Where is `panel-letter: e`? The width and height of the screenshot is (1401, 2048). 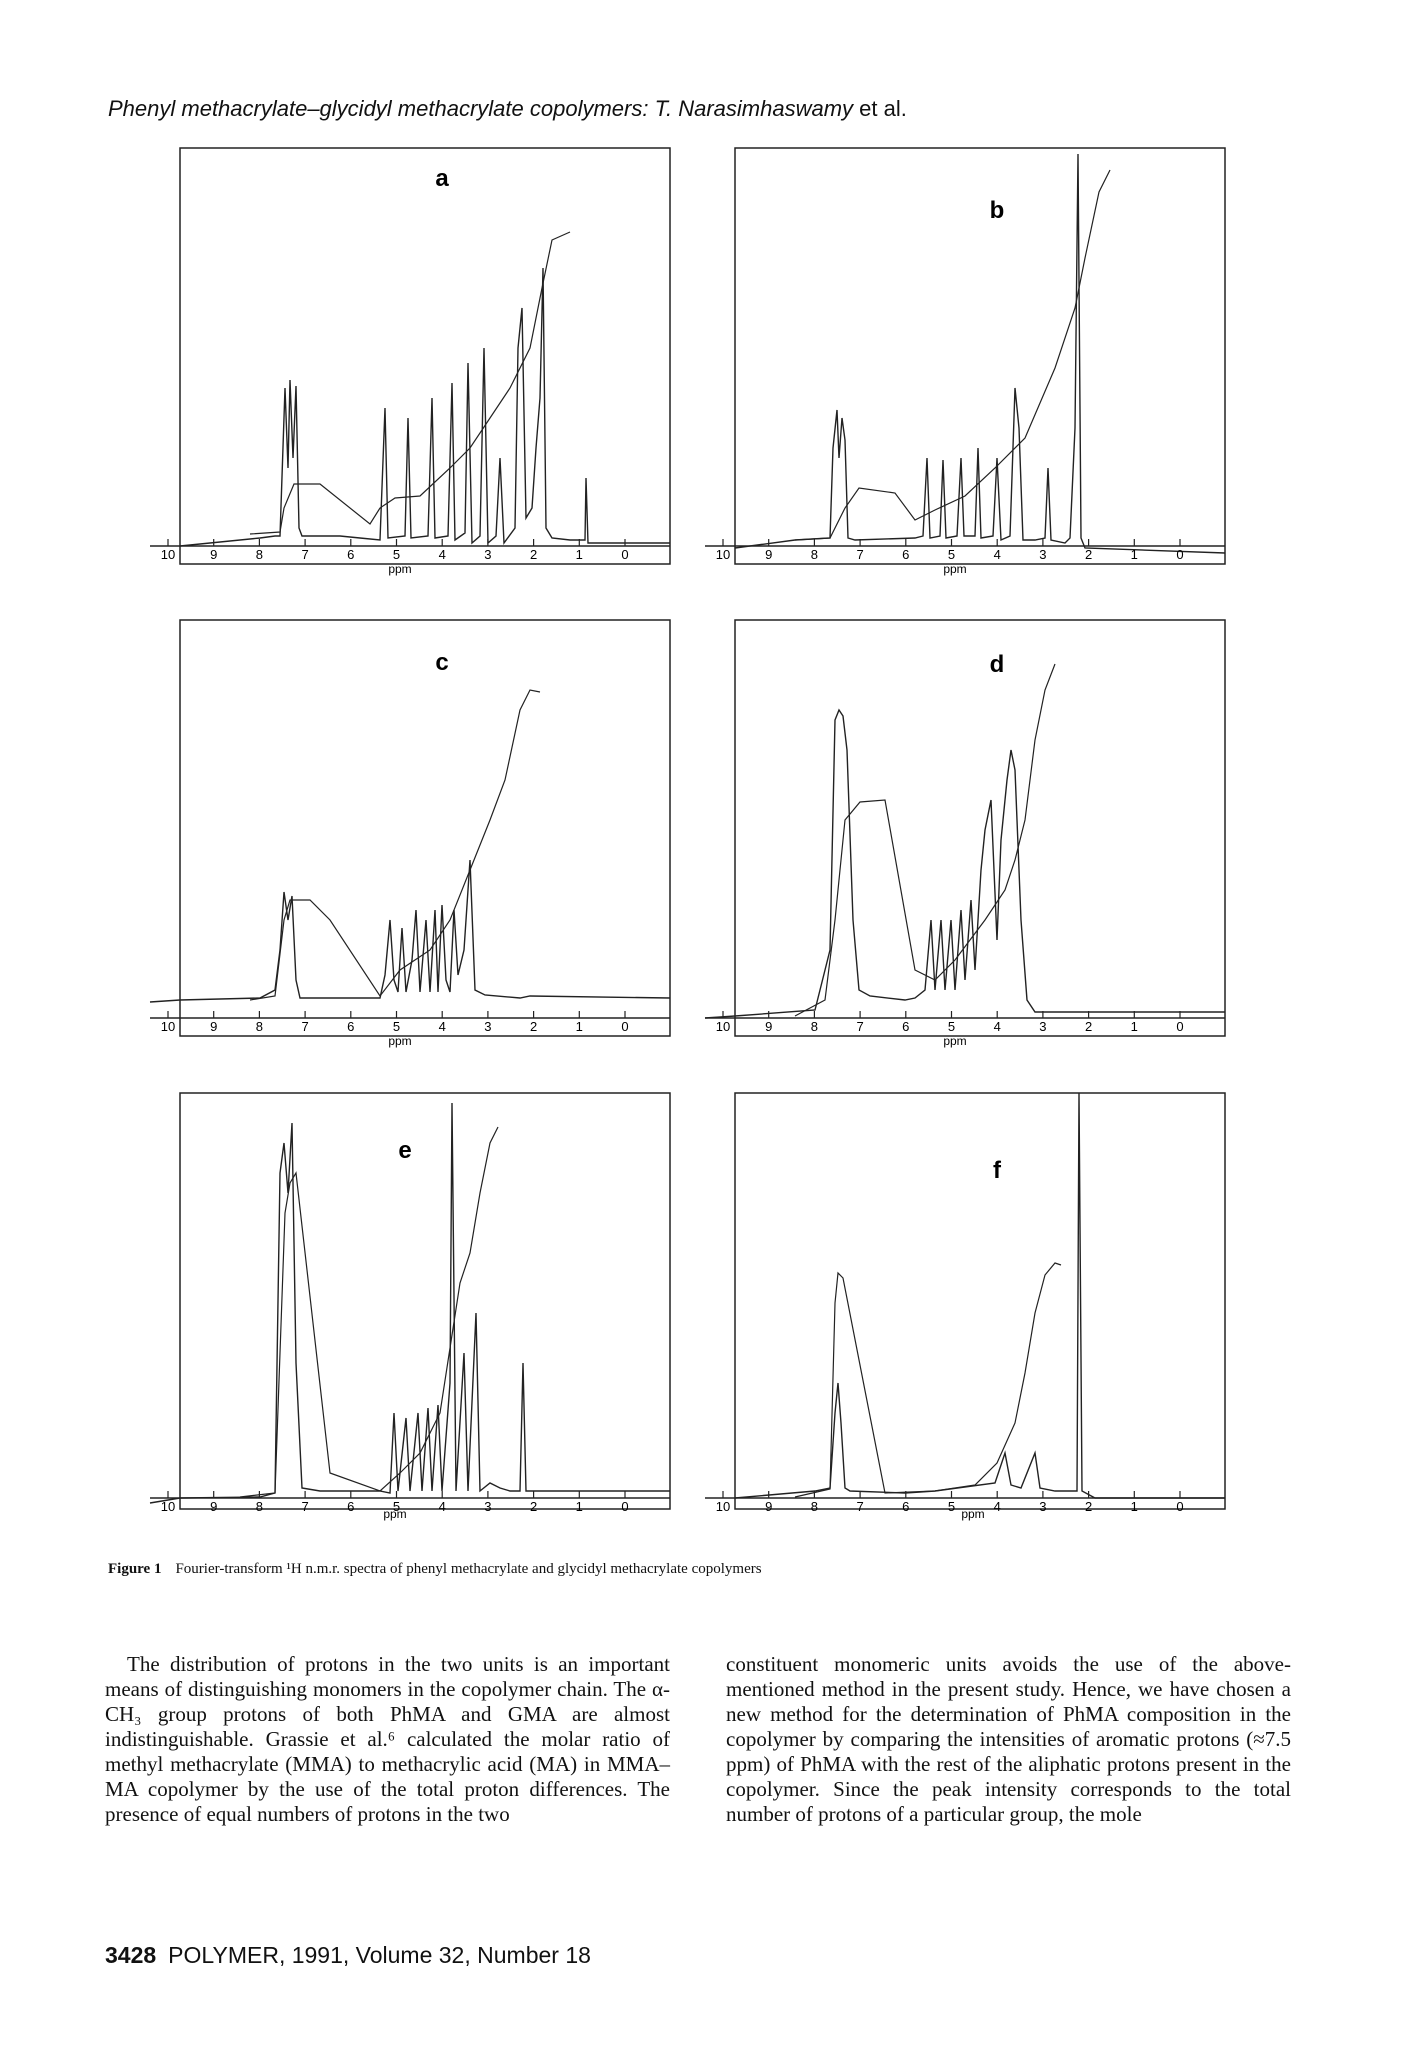
panel-letter: e is located at coordinates (404, 1150).